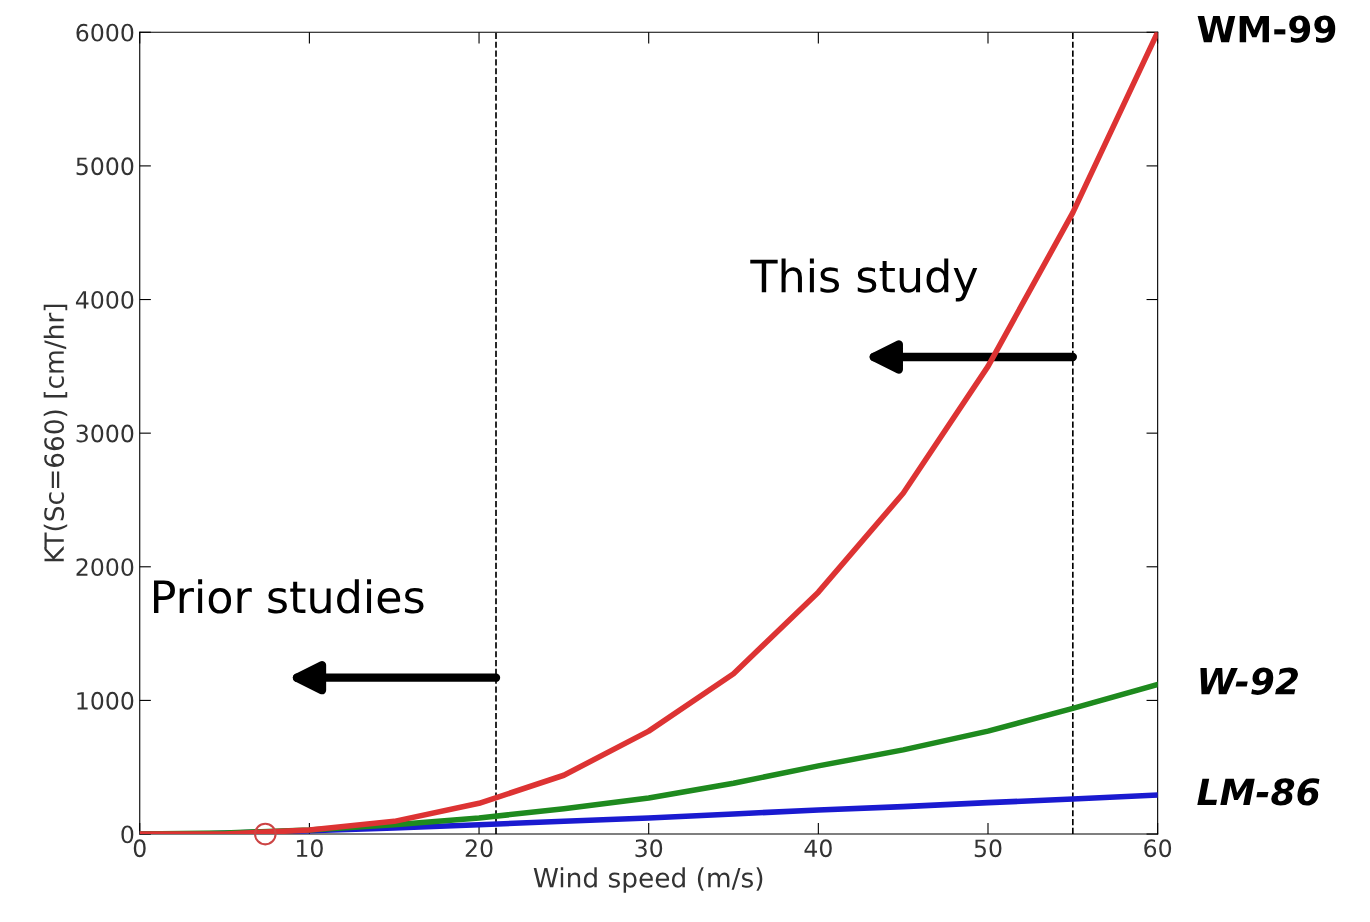 The height and width of the screenshot is (922, 1370). I want to click on y-tick-label: 1000, so click(105, 700).